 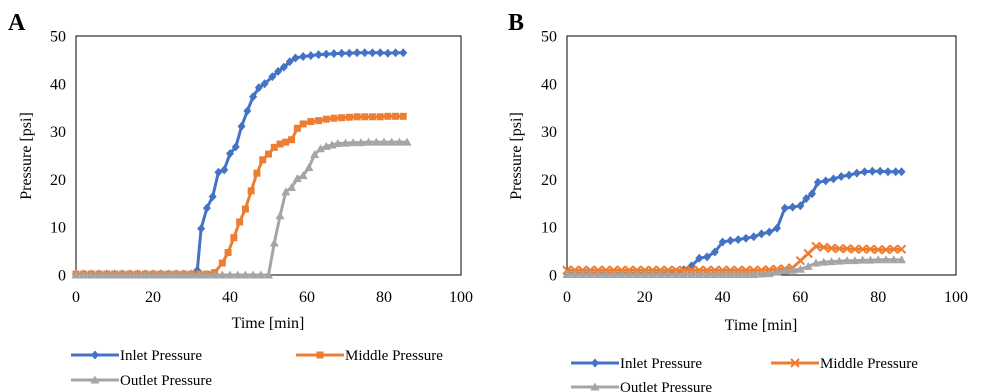 What do you see at coordinates (666, 386) in the screenshot?
I see `legend-label-outlet-pressure: Outlet Pressure` at bounding box center [666, 386].